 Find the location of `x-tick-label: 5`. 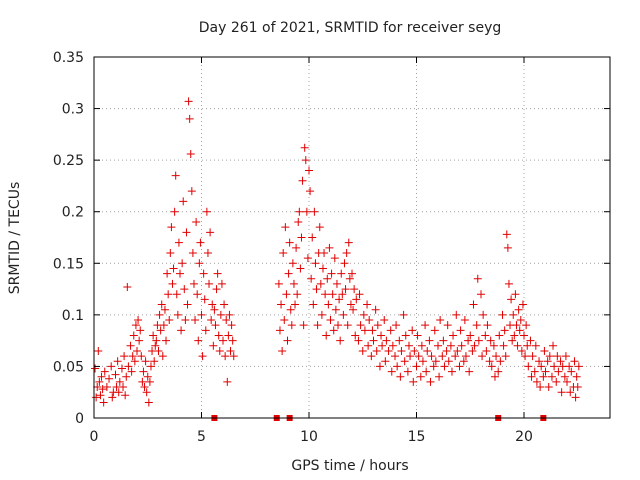

x-tick-label: 5 is located at coordinates (201, 437).